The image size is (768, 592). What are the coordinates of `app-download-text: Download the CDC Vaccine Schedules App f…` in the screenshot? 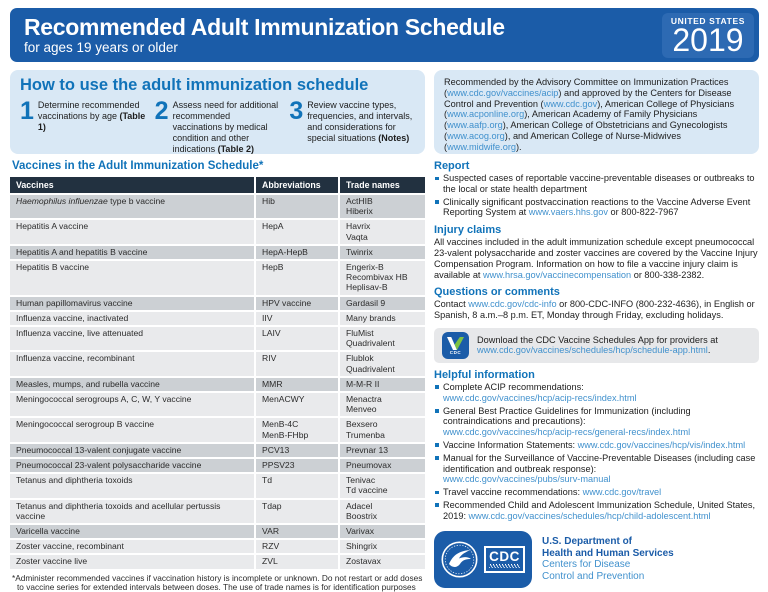 It's located at (614, 346).